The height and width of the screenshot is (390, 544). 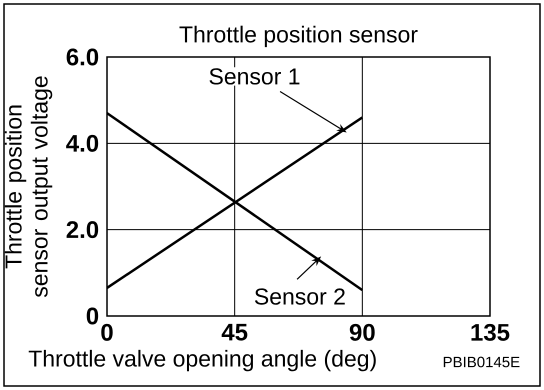 I want to click on y-tick-label: 0, so click(x=92, y=316).